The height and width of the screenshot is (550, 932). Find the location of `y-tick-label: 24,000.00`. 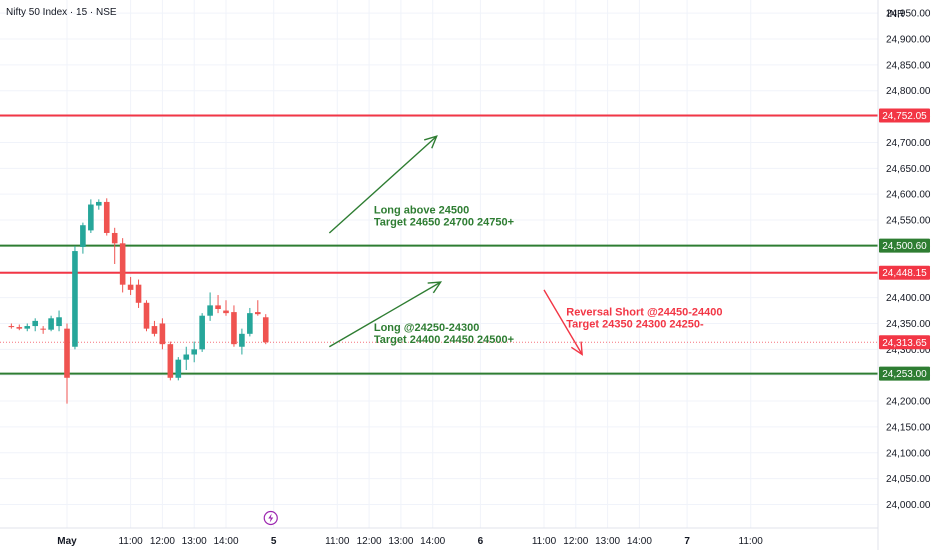

y-tick-label: 24,000.00 is located at coordinates (908, 505).